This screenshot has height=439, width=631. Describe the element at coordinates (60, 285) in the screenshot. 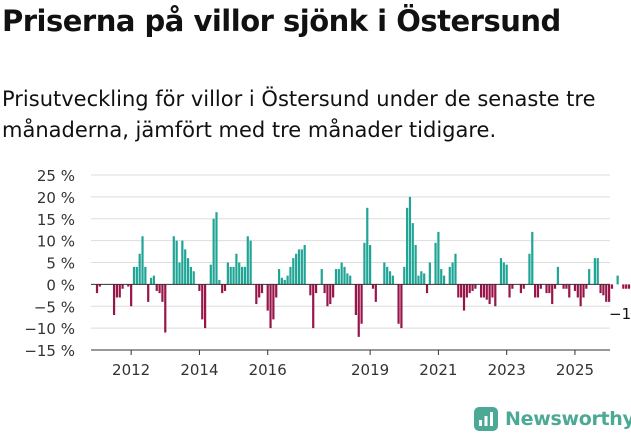

I see `y-tick-label: 0 %` at that location.